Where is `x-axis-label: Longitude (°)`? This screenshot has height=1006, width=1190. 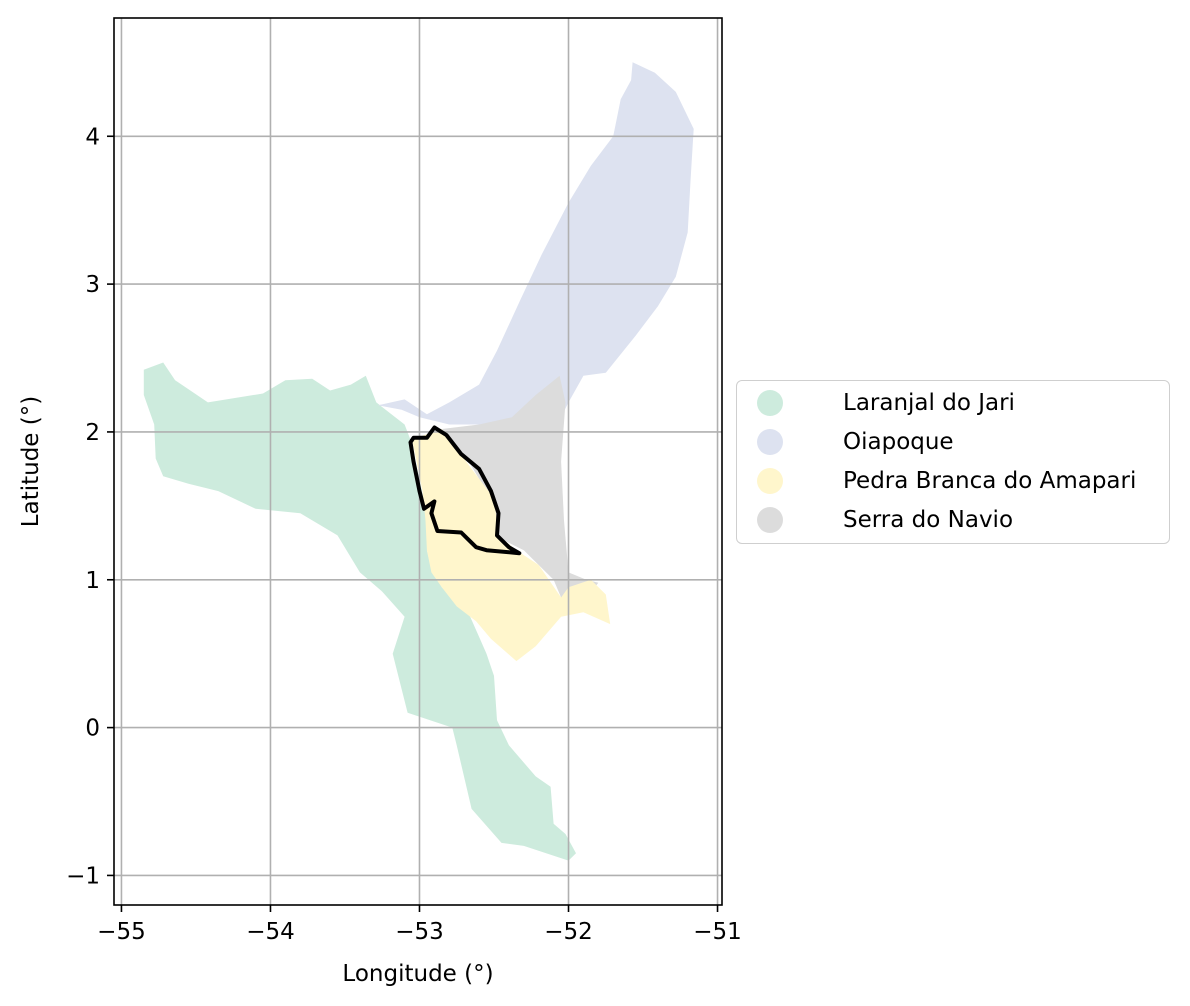
x-axis-label: Longitude (°) is located at coordinates (417, 974).